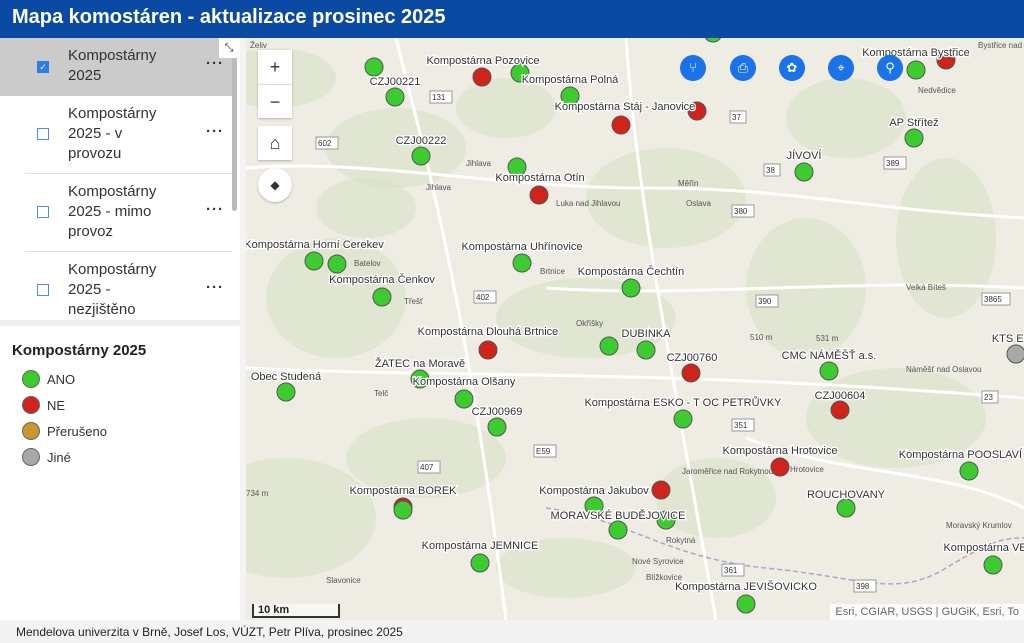 The image size is (1024, 643). Describe the element at coordinates (741, 211) in the screenshot. I see `road-number: 380` at that location.